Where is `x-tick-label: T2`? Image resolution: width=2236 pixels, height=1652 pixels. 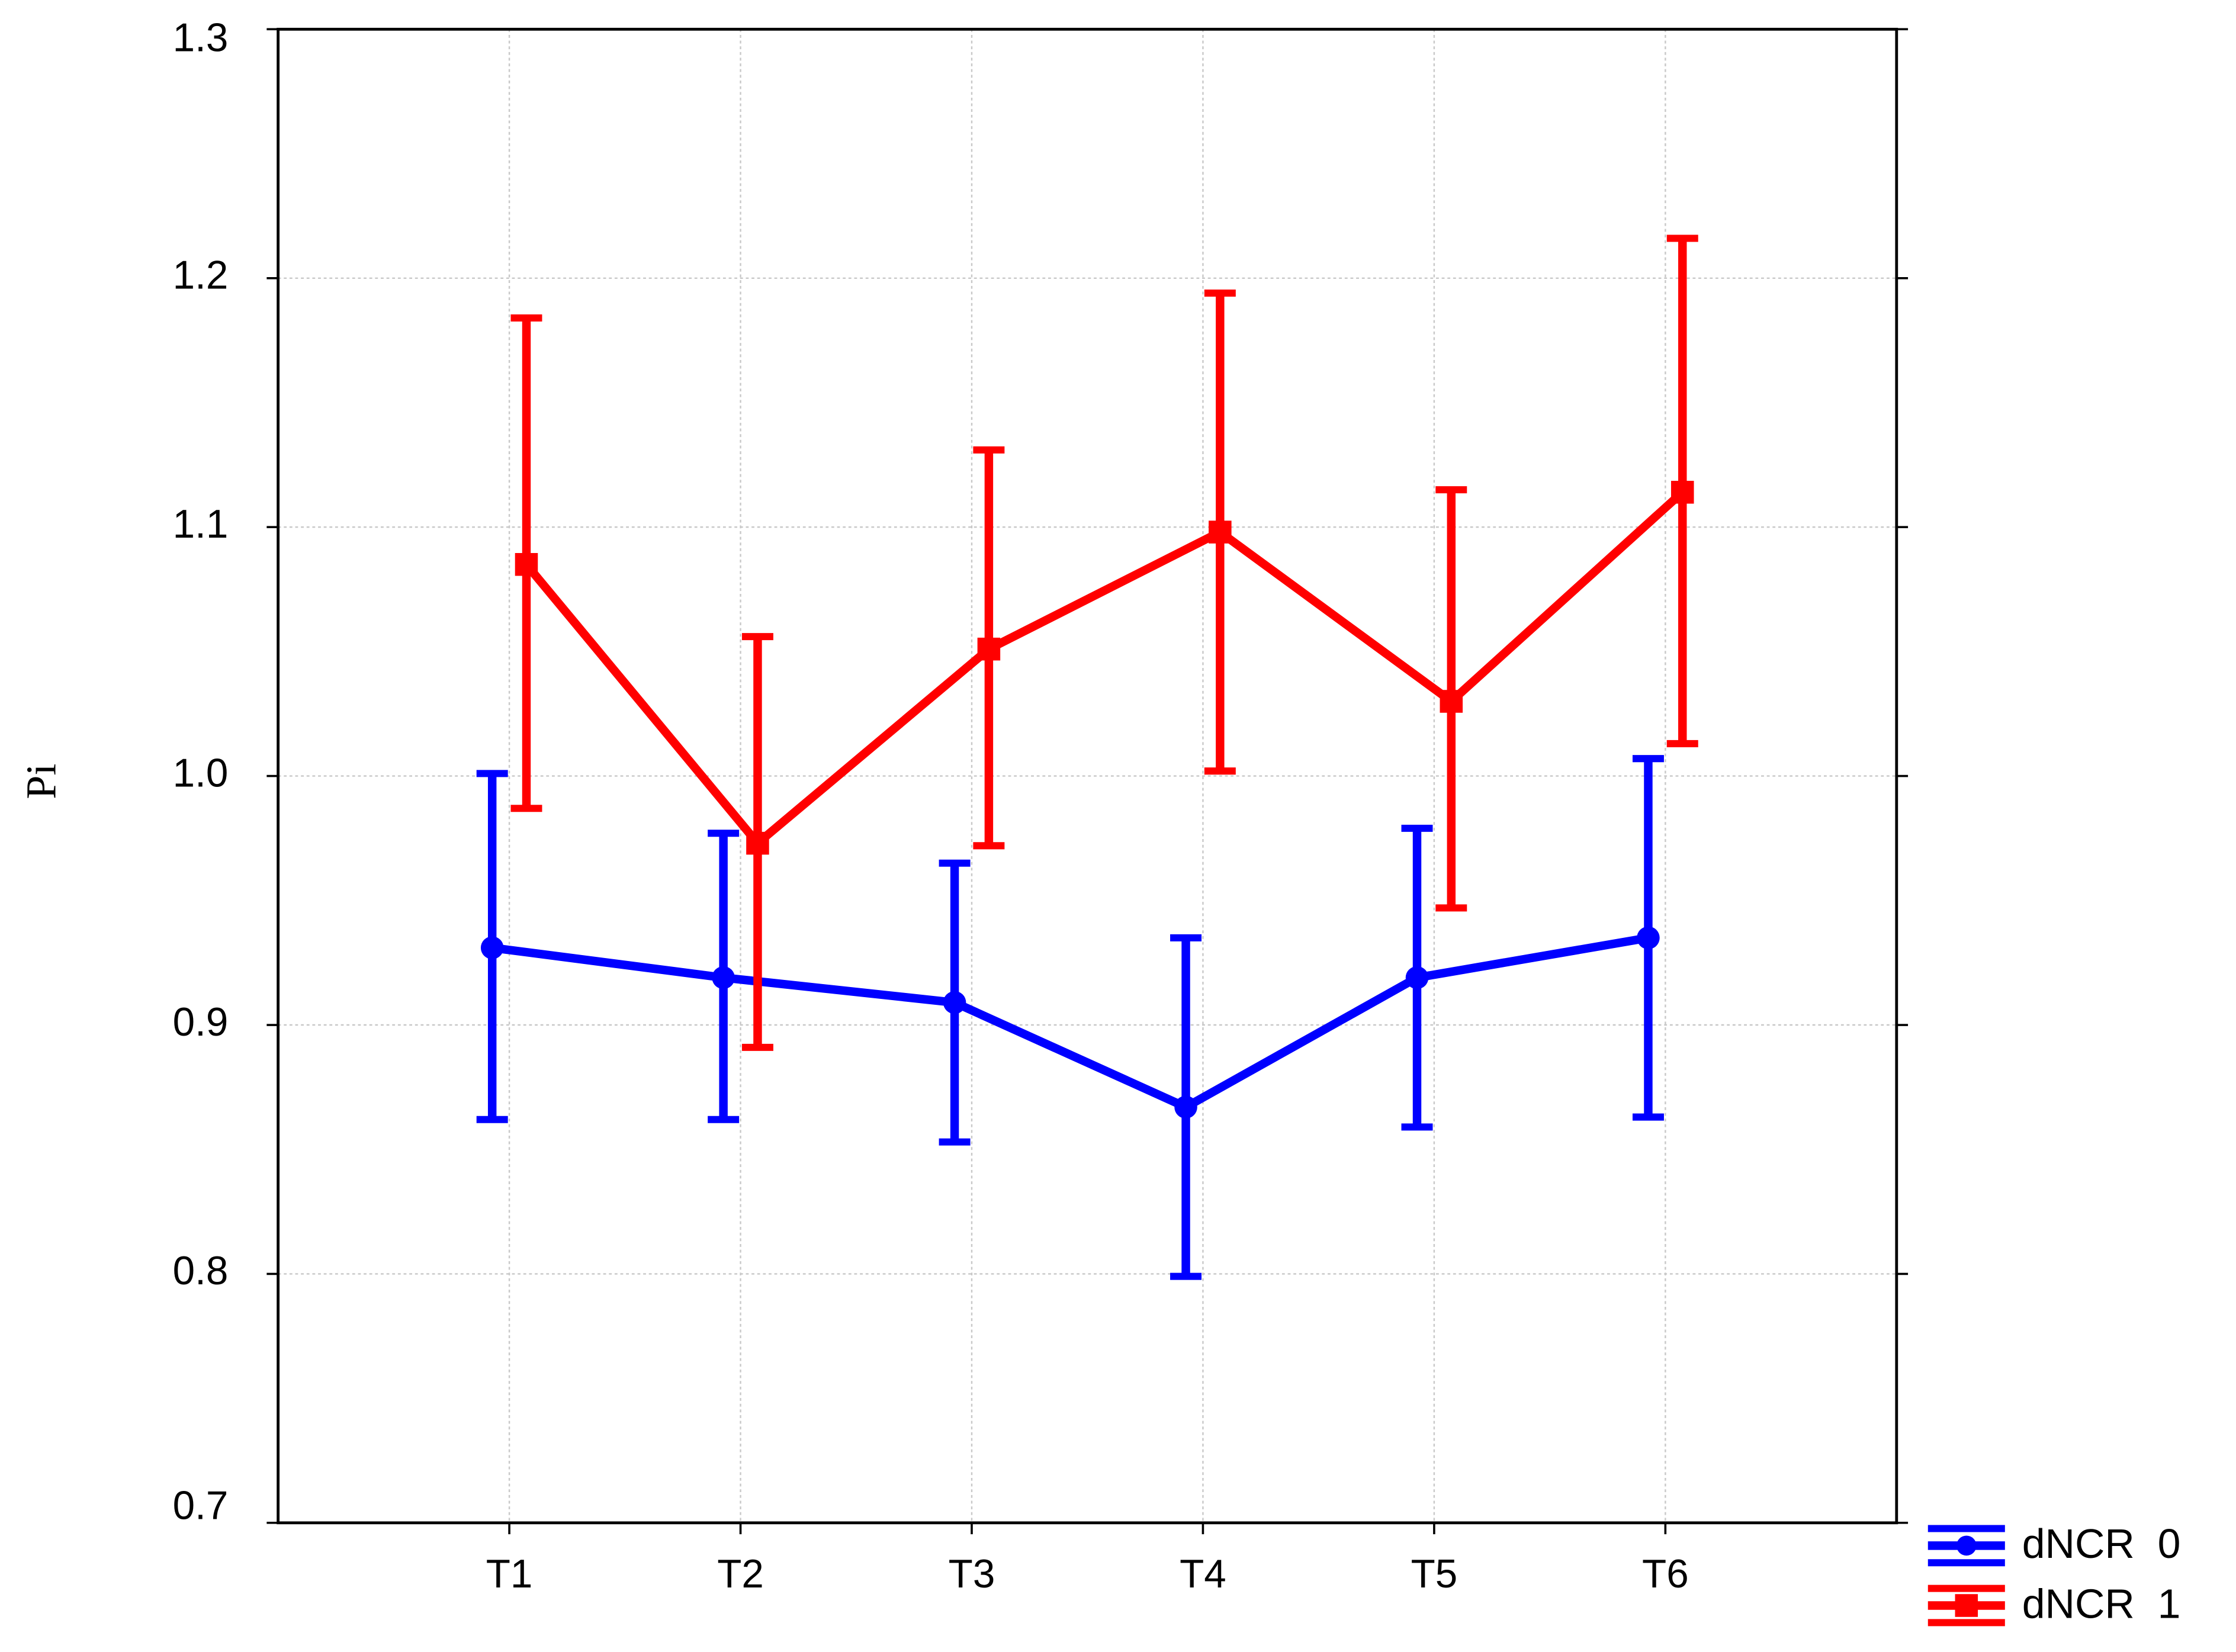
x-tick-label: T2 is located at coordinates (741, 1574).